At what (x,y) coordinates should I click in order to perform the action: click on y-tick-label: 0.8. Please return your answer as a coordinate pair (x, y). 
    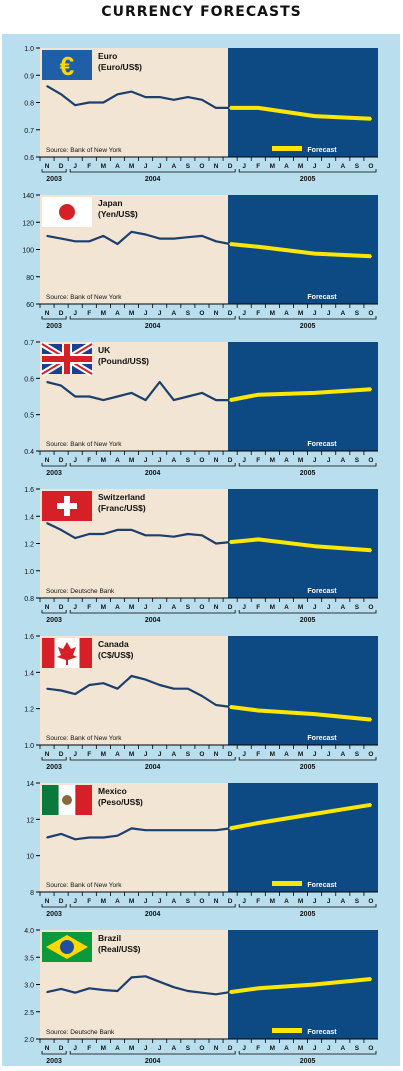
    Looking at the image, I should click on (29, 599).